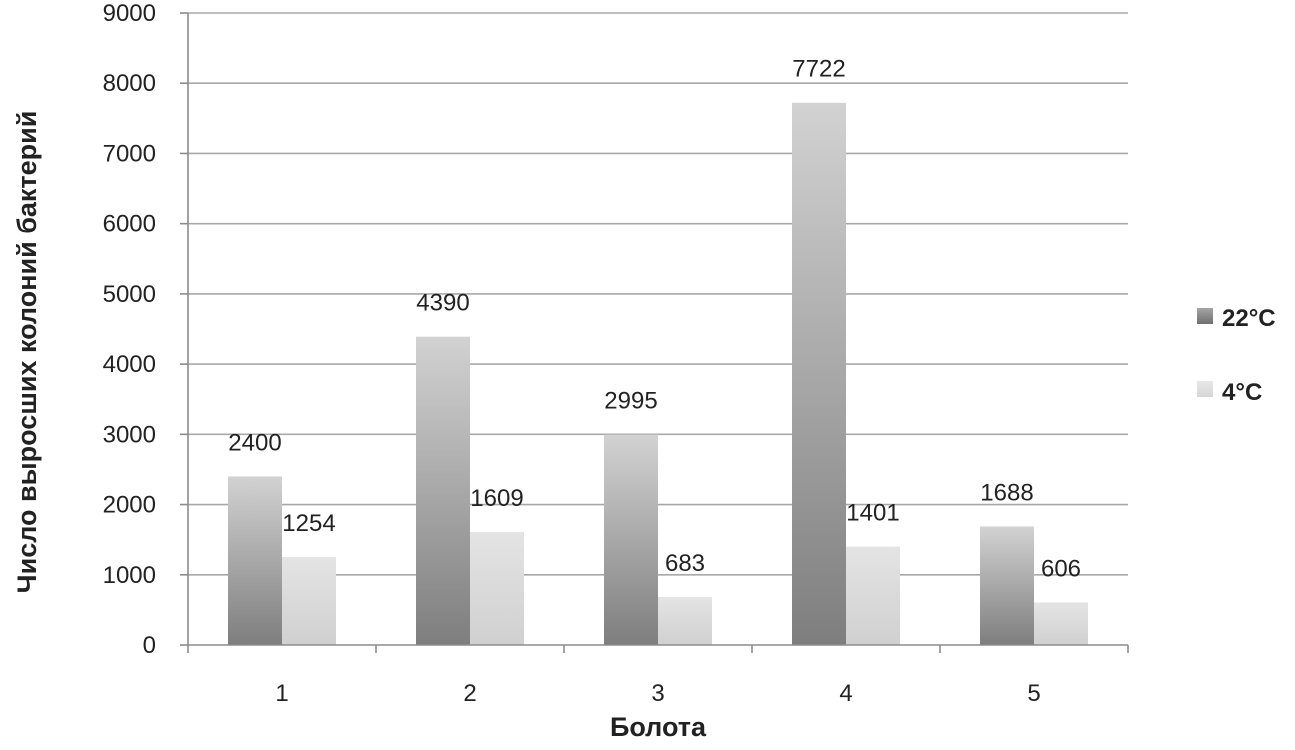 The height and width of the screenshot is (750, 1295). I want to click on legend-label-22c: 22°C, so click(1249, 318).